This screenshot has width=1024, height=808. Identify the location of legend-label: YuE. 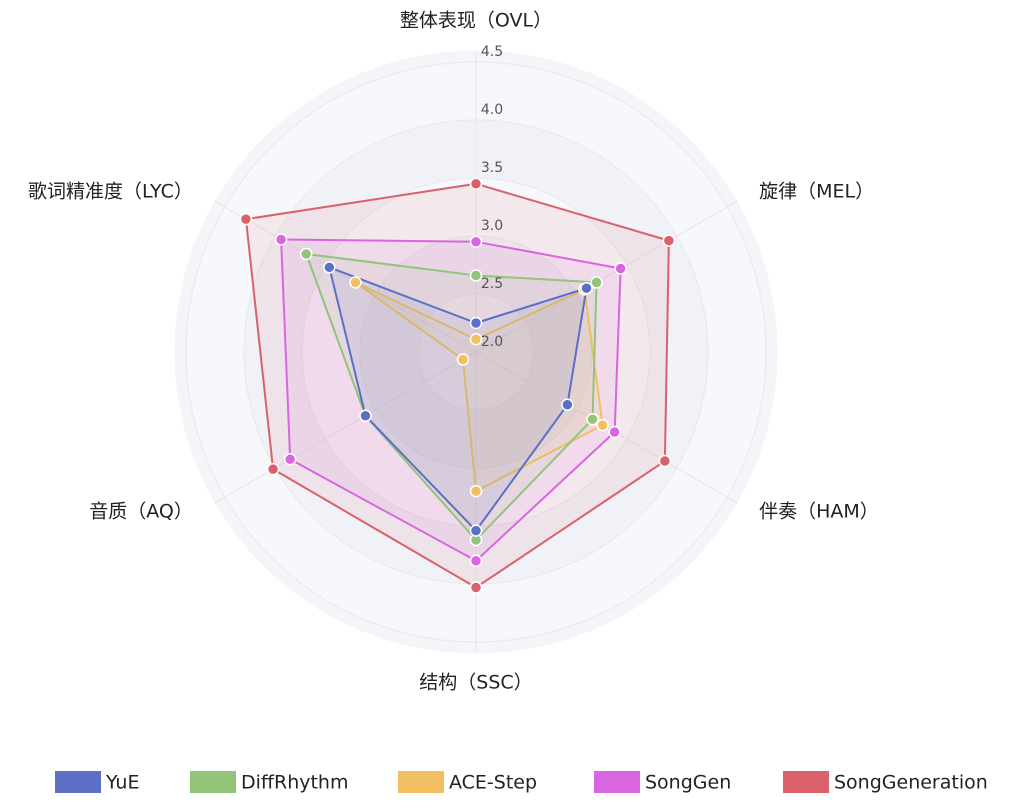
(122, 783).